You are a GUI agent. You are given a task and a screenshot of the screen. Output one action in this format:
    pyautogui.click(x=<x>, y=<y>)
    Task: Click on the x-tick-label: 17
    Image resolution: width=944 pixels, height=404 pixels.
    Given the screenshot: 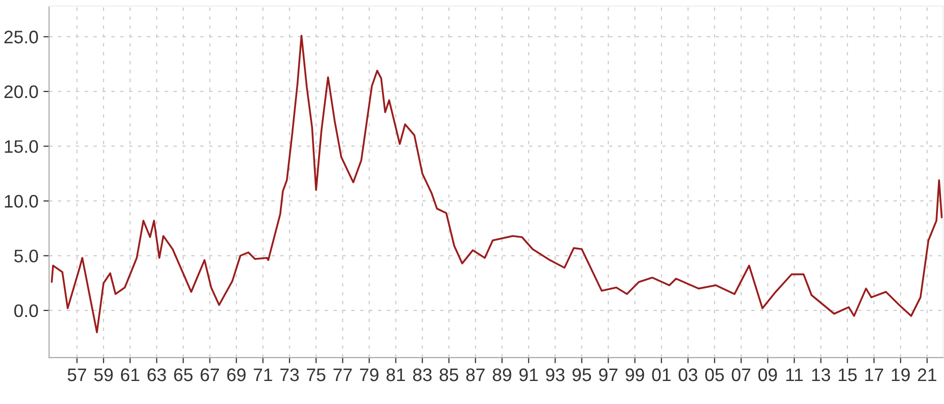 What is the action you would take?
    pyautogui.click(x=874, y=375)
    